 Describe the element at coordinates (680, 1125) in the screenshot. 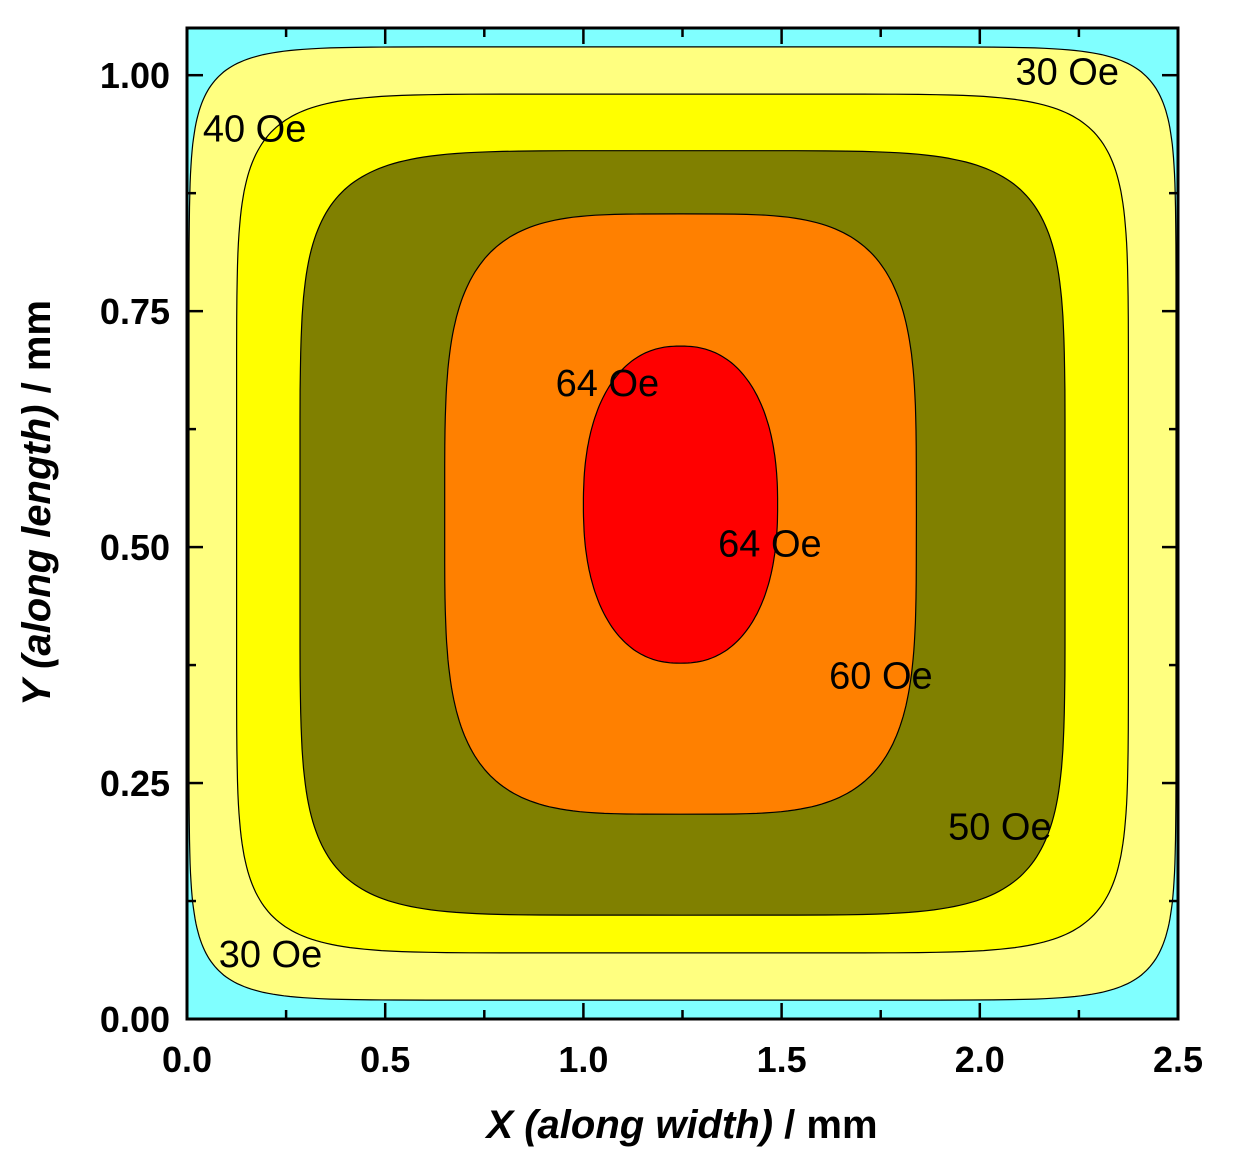

I see `x-axis-title: X (along width) / mm` at that location.